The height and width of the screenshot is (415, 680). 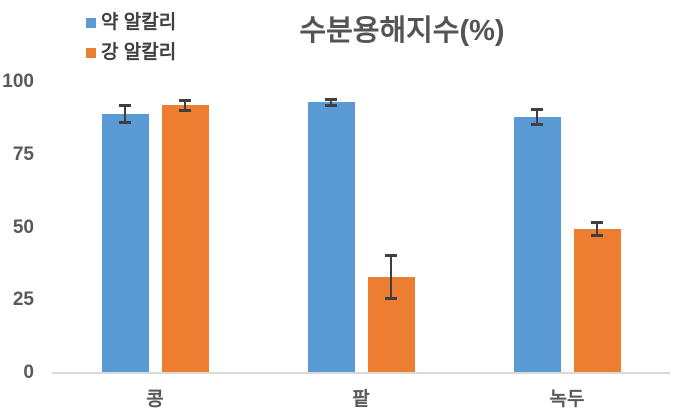 I want to click on legend-swatch-weak-alkali, so click(x=91, y=23).